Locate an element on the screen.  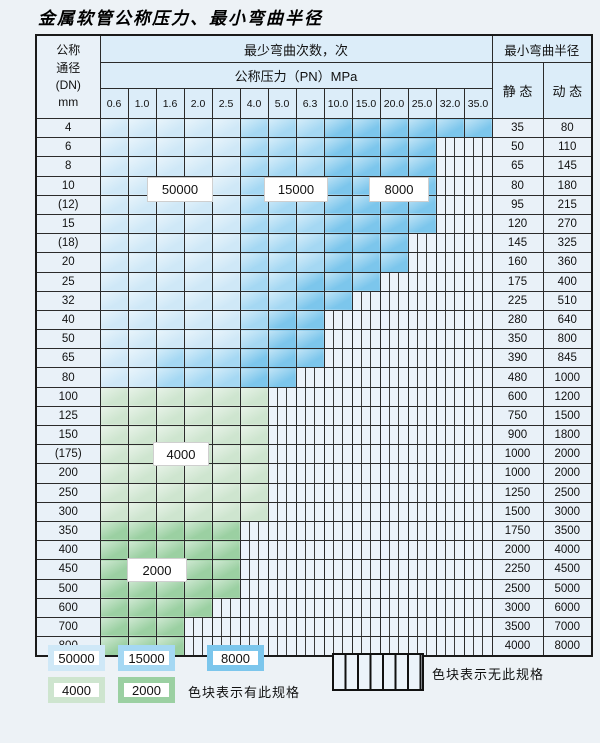
dn-cell: 350 is located at coordinates (68, 531).